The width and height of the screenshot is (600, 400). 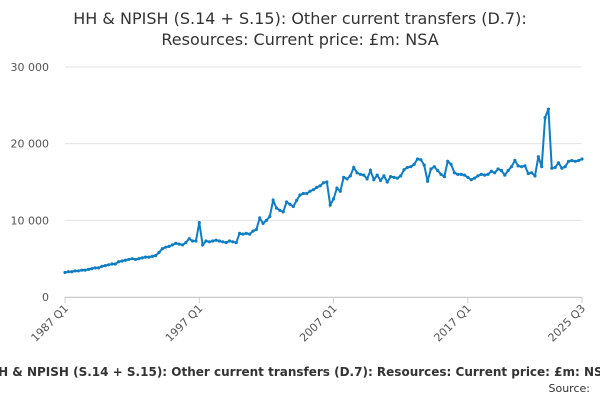 What do you see at coordinates (30, 144) in the screenshot?
I see `y-tick-label: 20 000` at bounding box center [30, 144].